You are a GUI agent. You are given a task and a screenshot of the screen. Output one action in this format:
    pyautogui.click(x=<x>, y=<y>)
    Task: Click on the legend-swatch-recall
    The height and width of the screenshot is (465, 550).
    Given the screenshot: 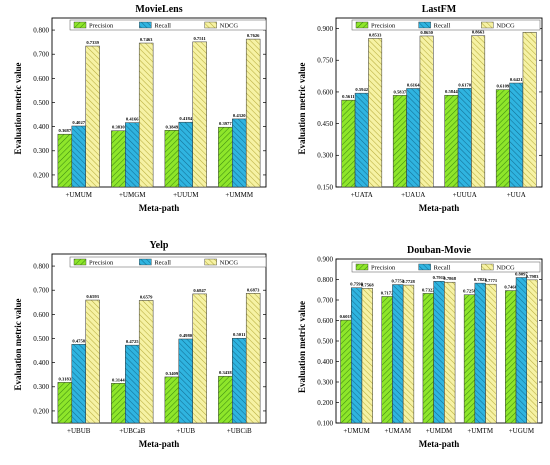 What is the action you would take?
    pyautogui.click(x=145, y=262)
    